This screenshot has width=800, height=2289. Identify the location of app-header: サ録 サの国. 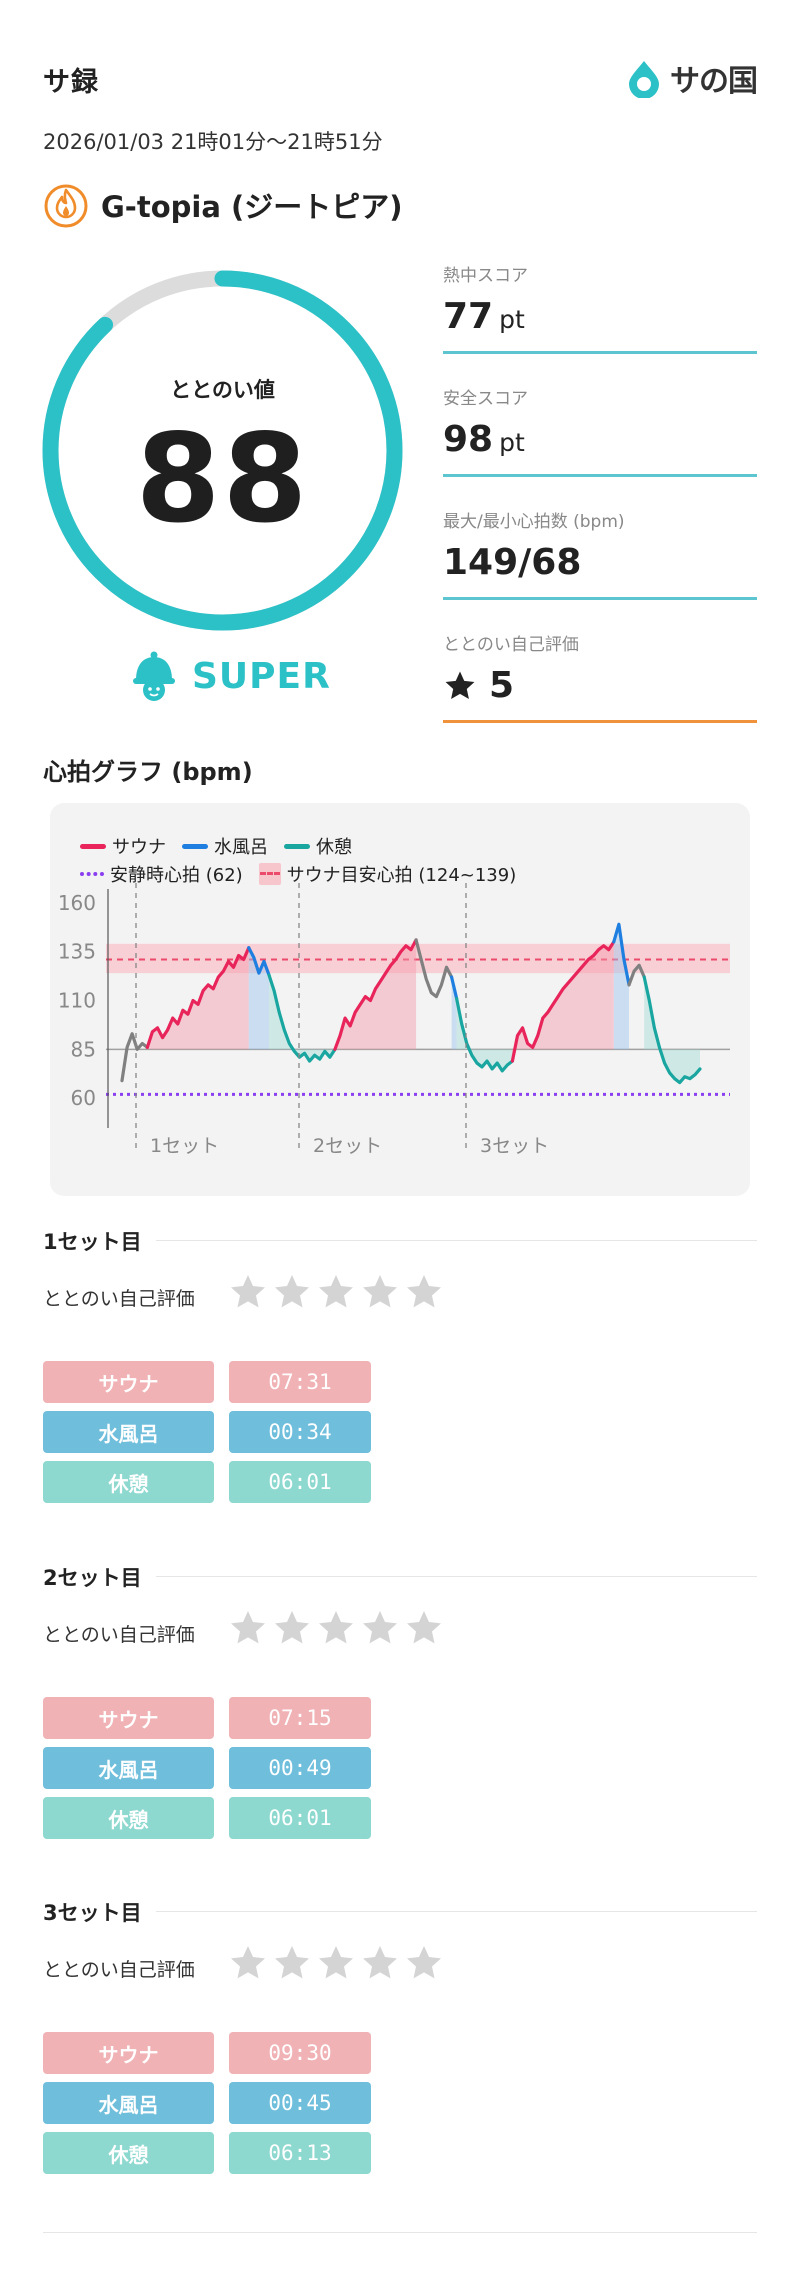
(400, 78).